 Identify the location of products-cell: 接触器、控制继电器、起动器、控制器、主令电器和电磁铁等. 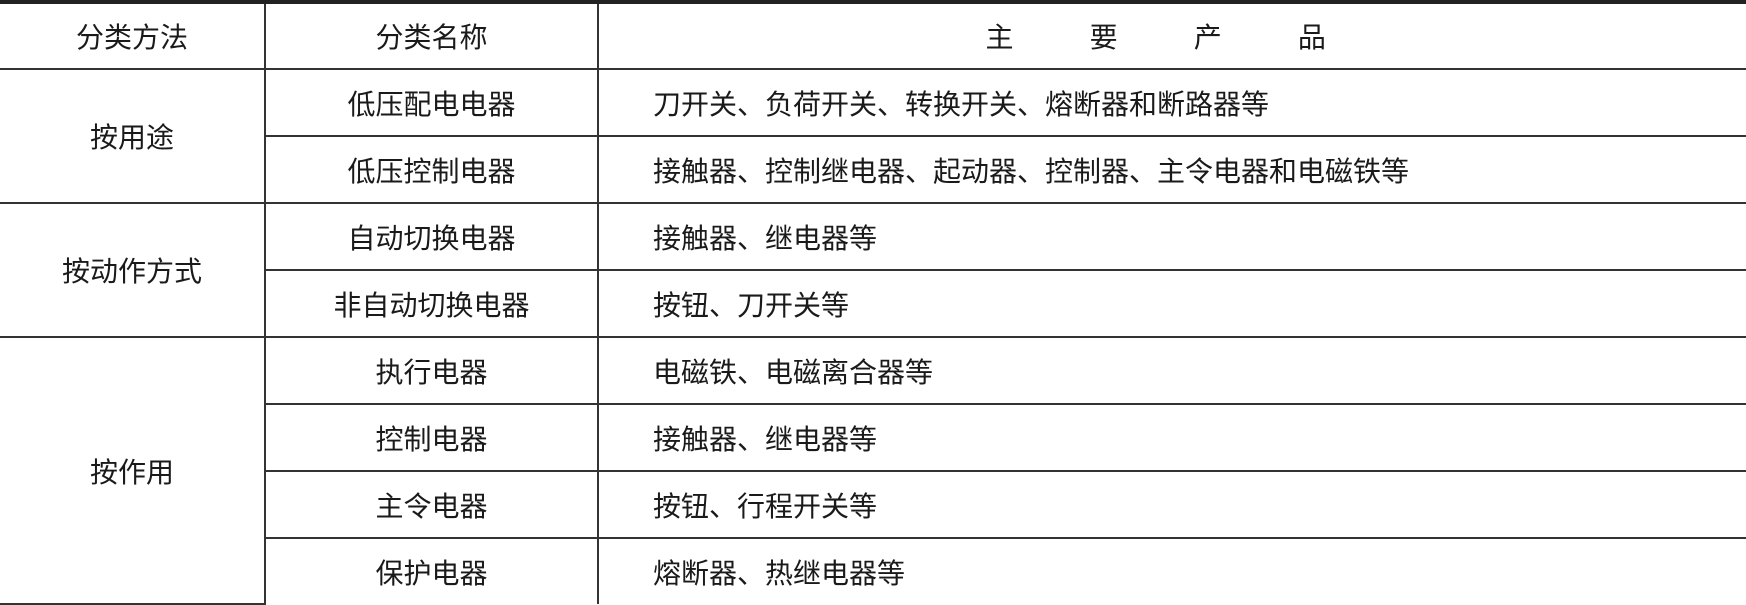
(1172, 170).